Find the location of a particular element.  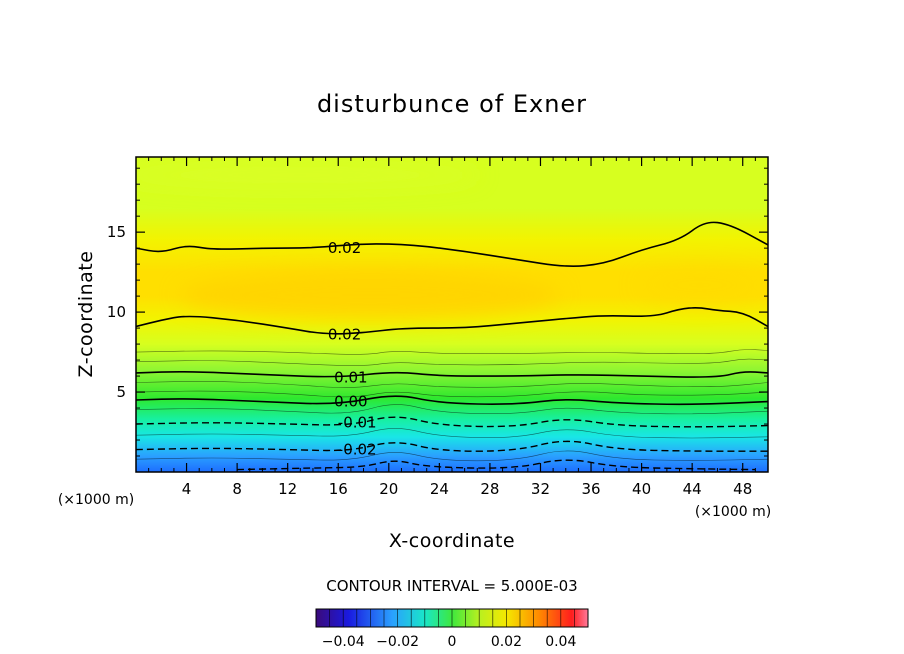

contour-label-5: -0.02 is located at coordinates (357, 450).